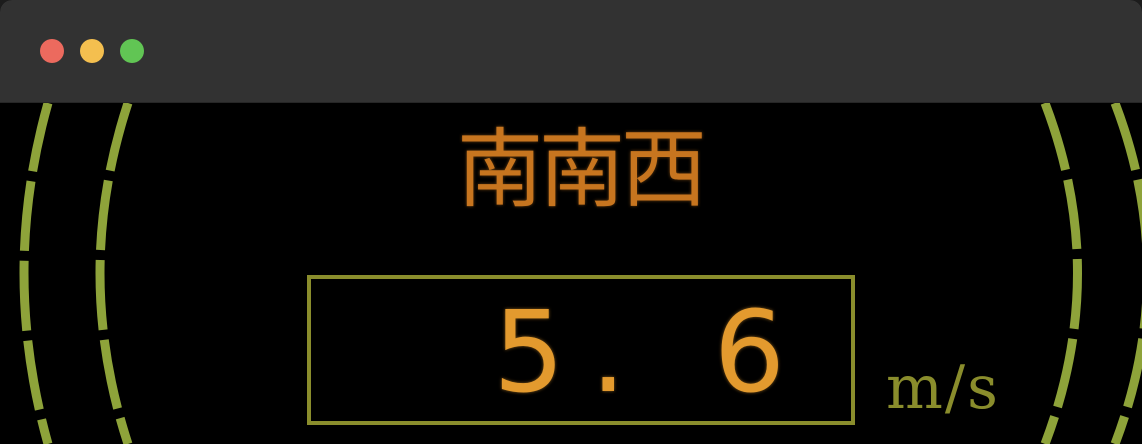 This screenshot has height=444, width=1142. I want to click on close-button, so click(52, 51).